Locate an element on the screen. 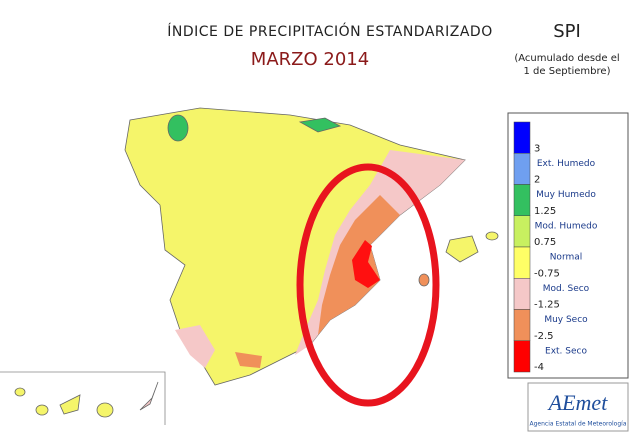 This screenshot has height=438, width=640. legend-tick: -4 is located at coordinates (539, 367).